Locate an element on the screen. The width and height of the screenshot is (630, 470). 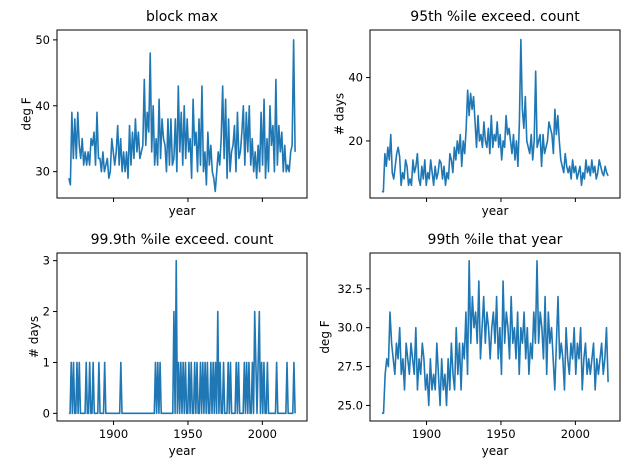
y-tick-label: 3 is located at coordinates (46, 261).